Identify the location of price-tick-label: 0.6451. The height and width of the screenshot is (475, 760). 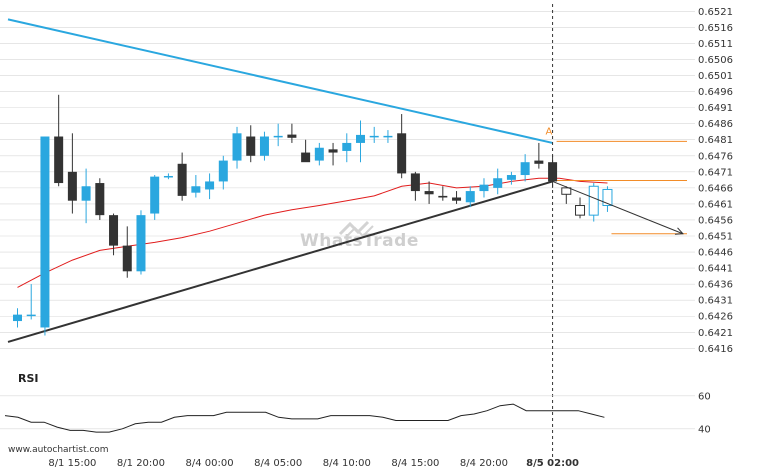
(715, 237).